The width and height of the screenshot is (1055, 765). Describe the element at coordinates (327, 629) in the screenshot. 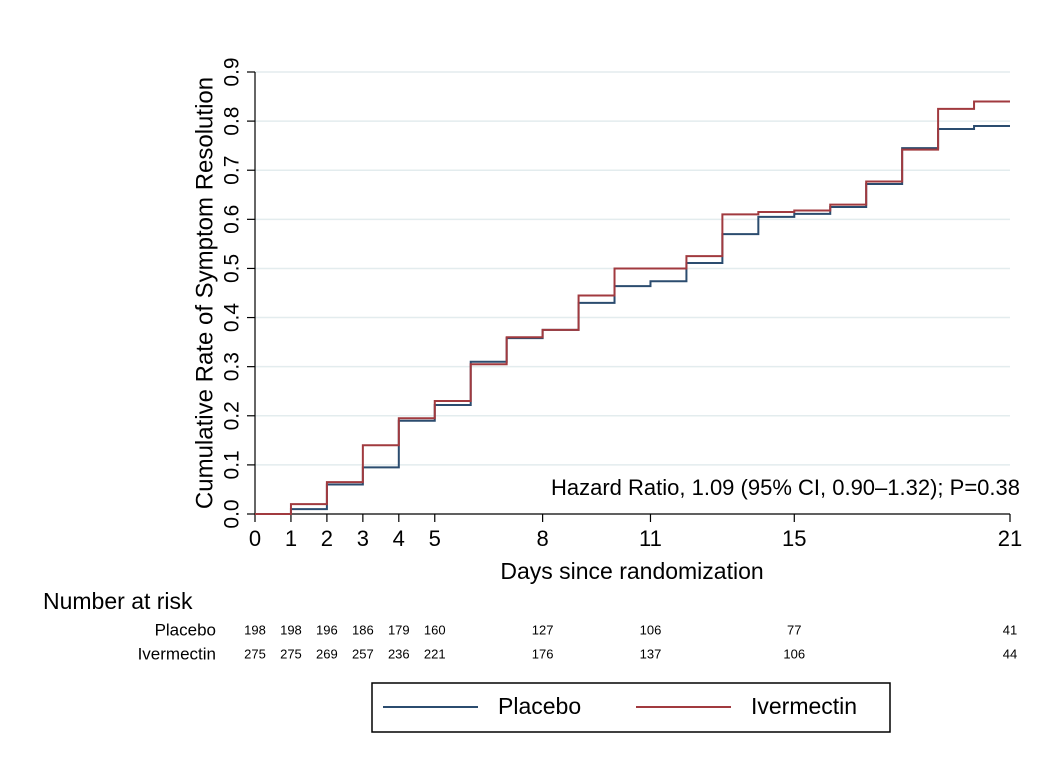

I see `risk-count: 196` at that location.